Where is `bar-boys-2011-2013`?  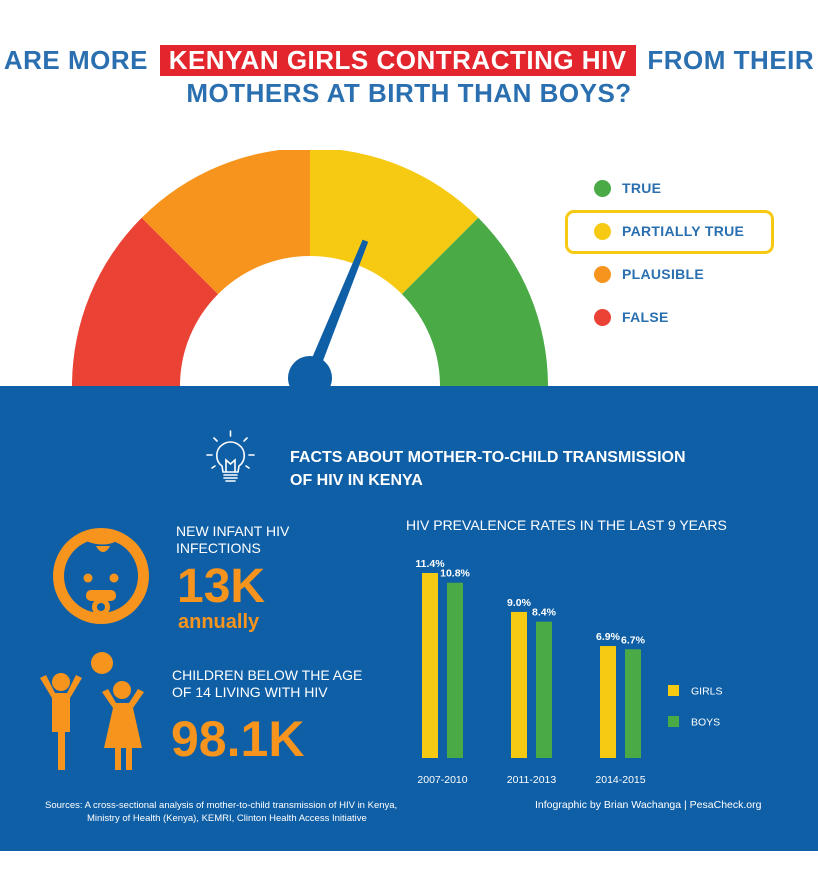
bar-boys-2011-2013 is located at coordinates (544, 689).